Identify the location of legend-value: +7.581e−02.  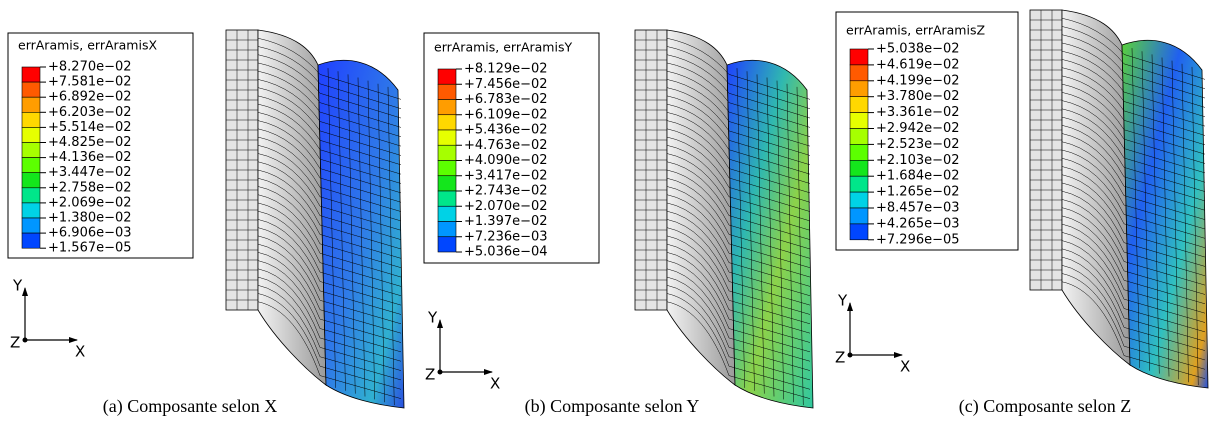
(90, 82).